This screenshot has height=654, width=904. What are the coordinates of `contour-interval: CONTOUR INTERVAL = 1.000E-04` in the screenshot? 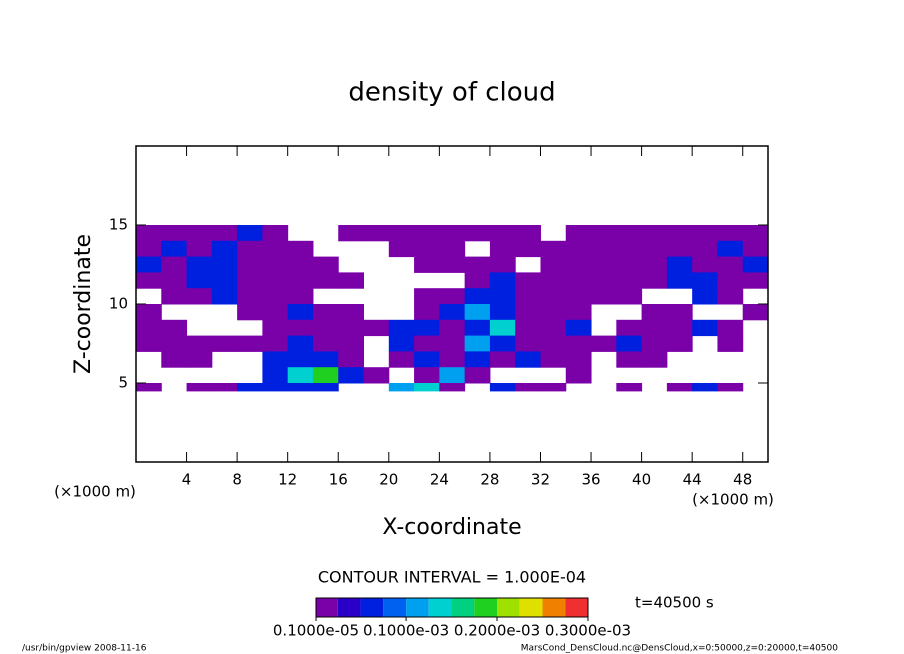 It's located at (452, 577).